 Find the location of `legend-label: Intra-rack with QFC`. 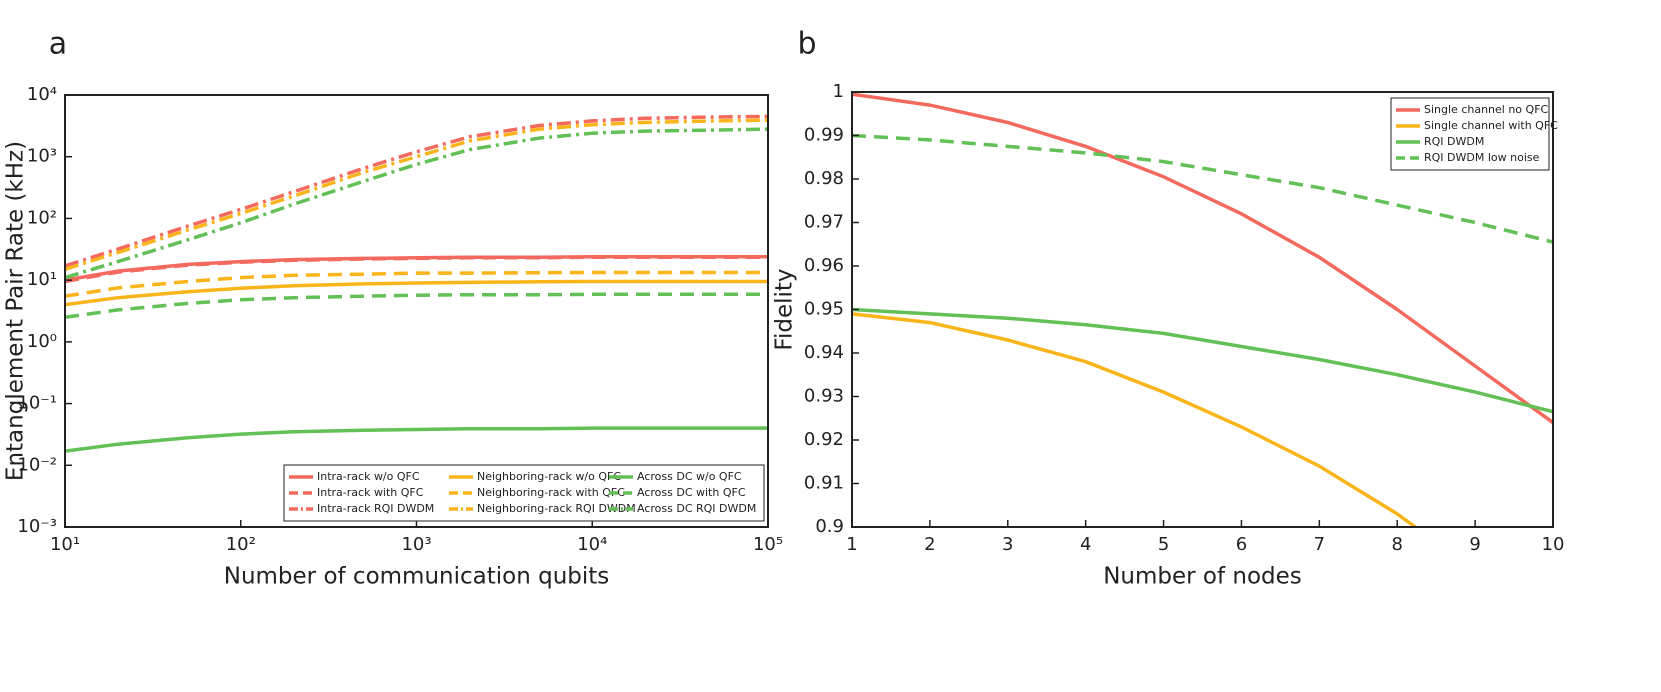

legend-label: Intra-rack with QFC is located at coordinates (370, 492).